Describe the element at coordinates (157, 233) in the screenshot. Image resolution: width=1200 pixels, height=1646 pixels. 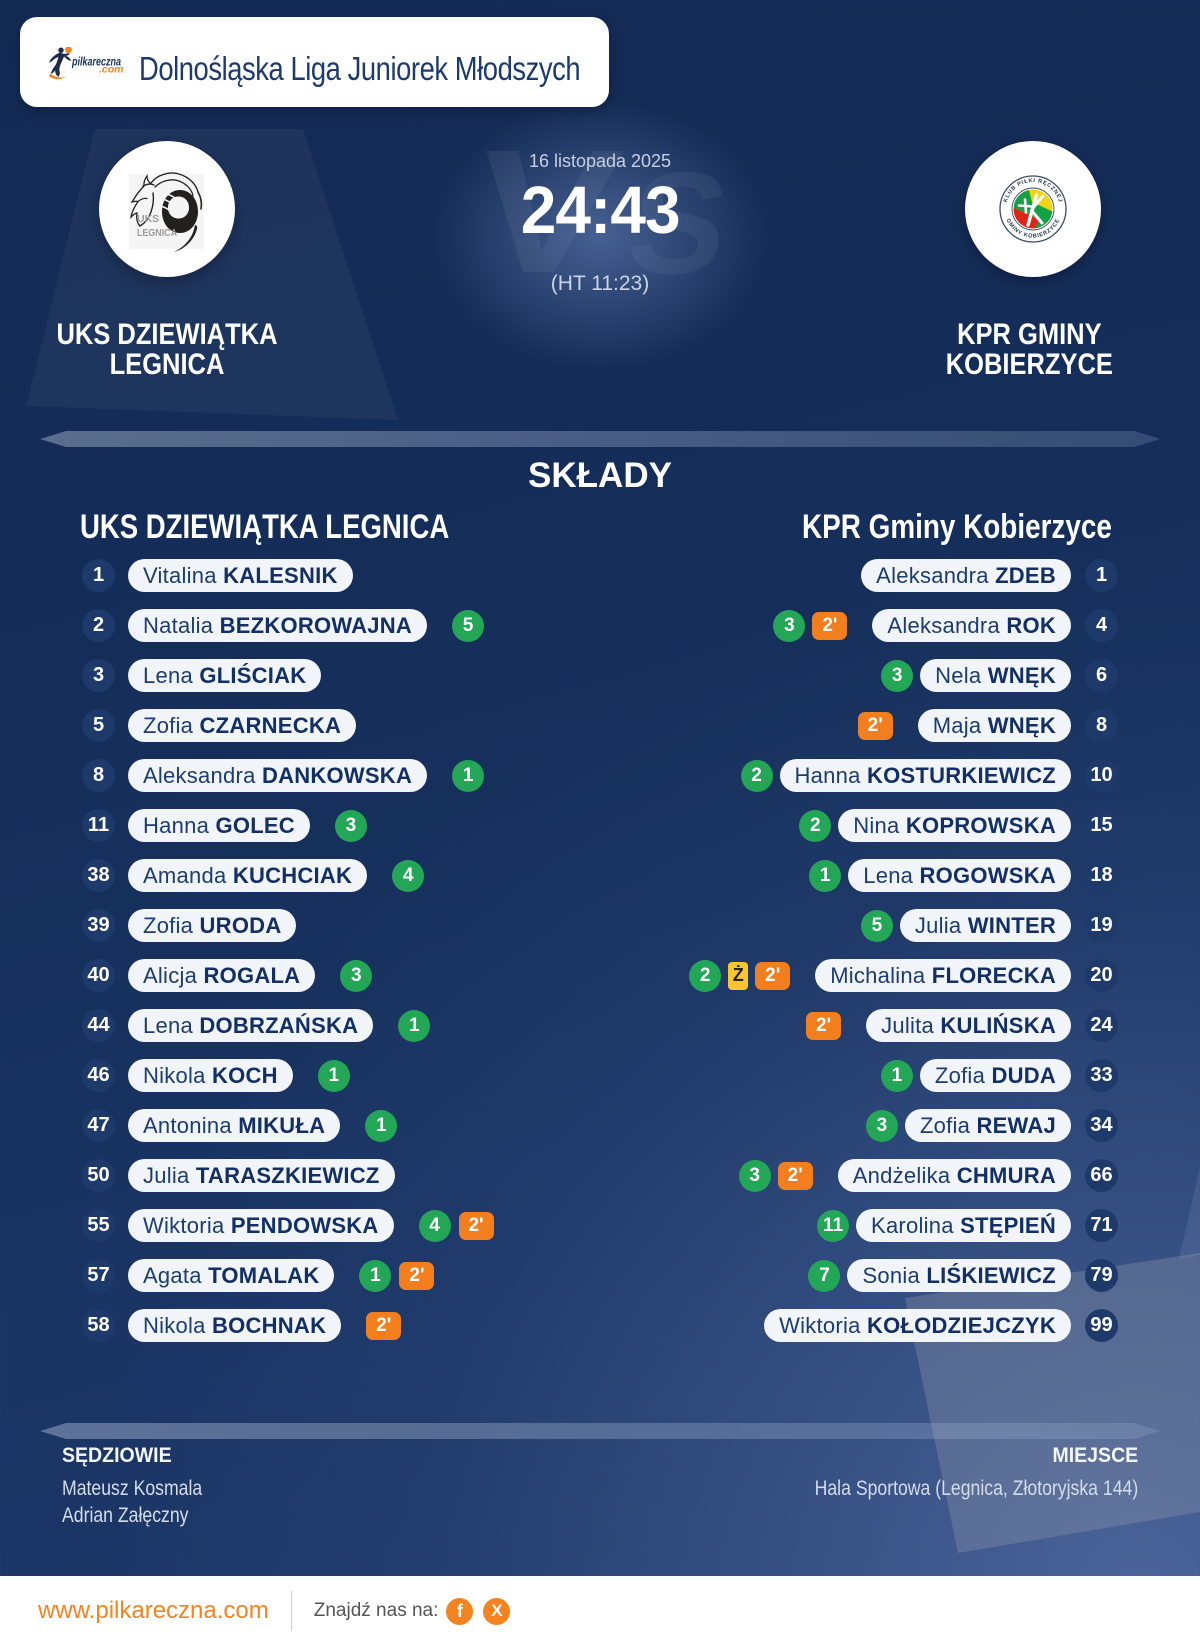
I see `svg-text: LEGNICA` at that location.